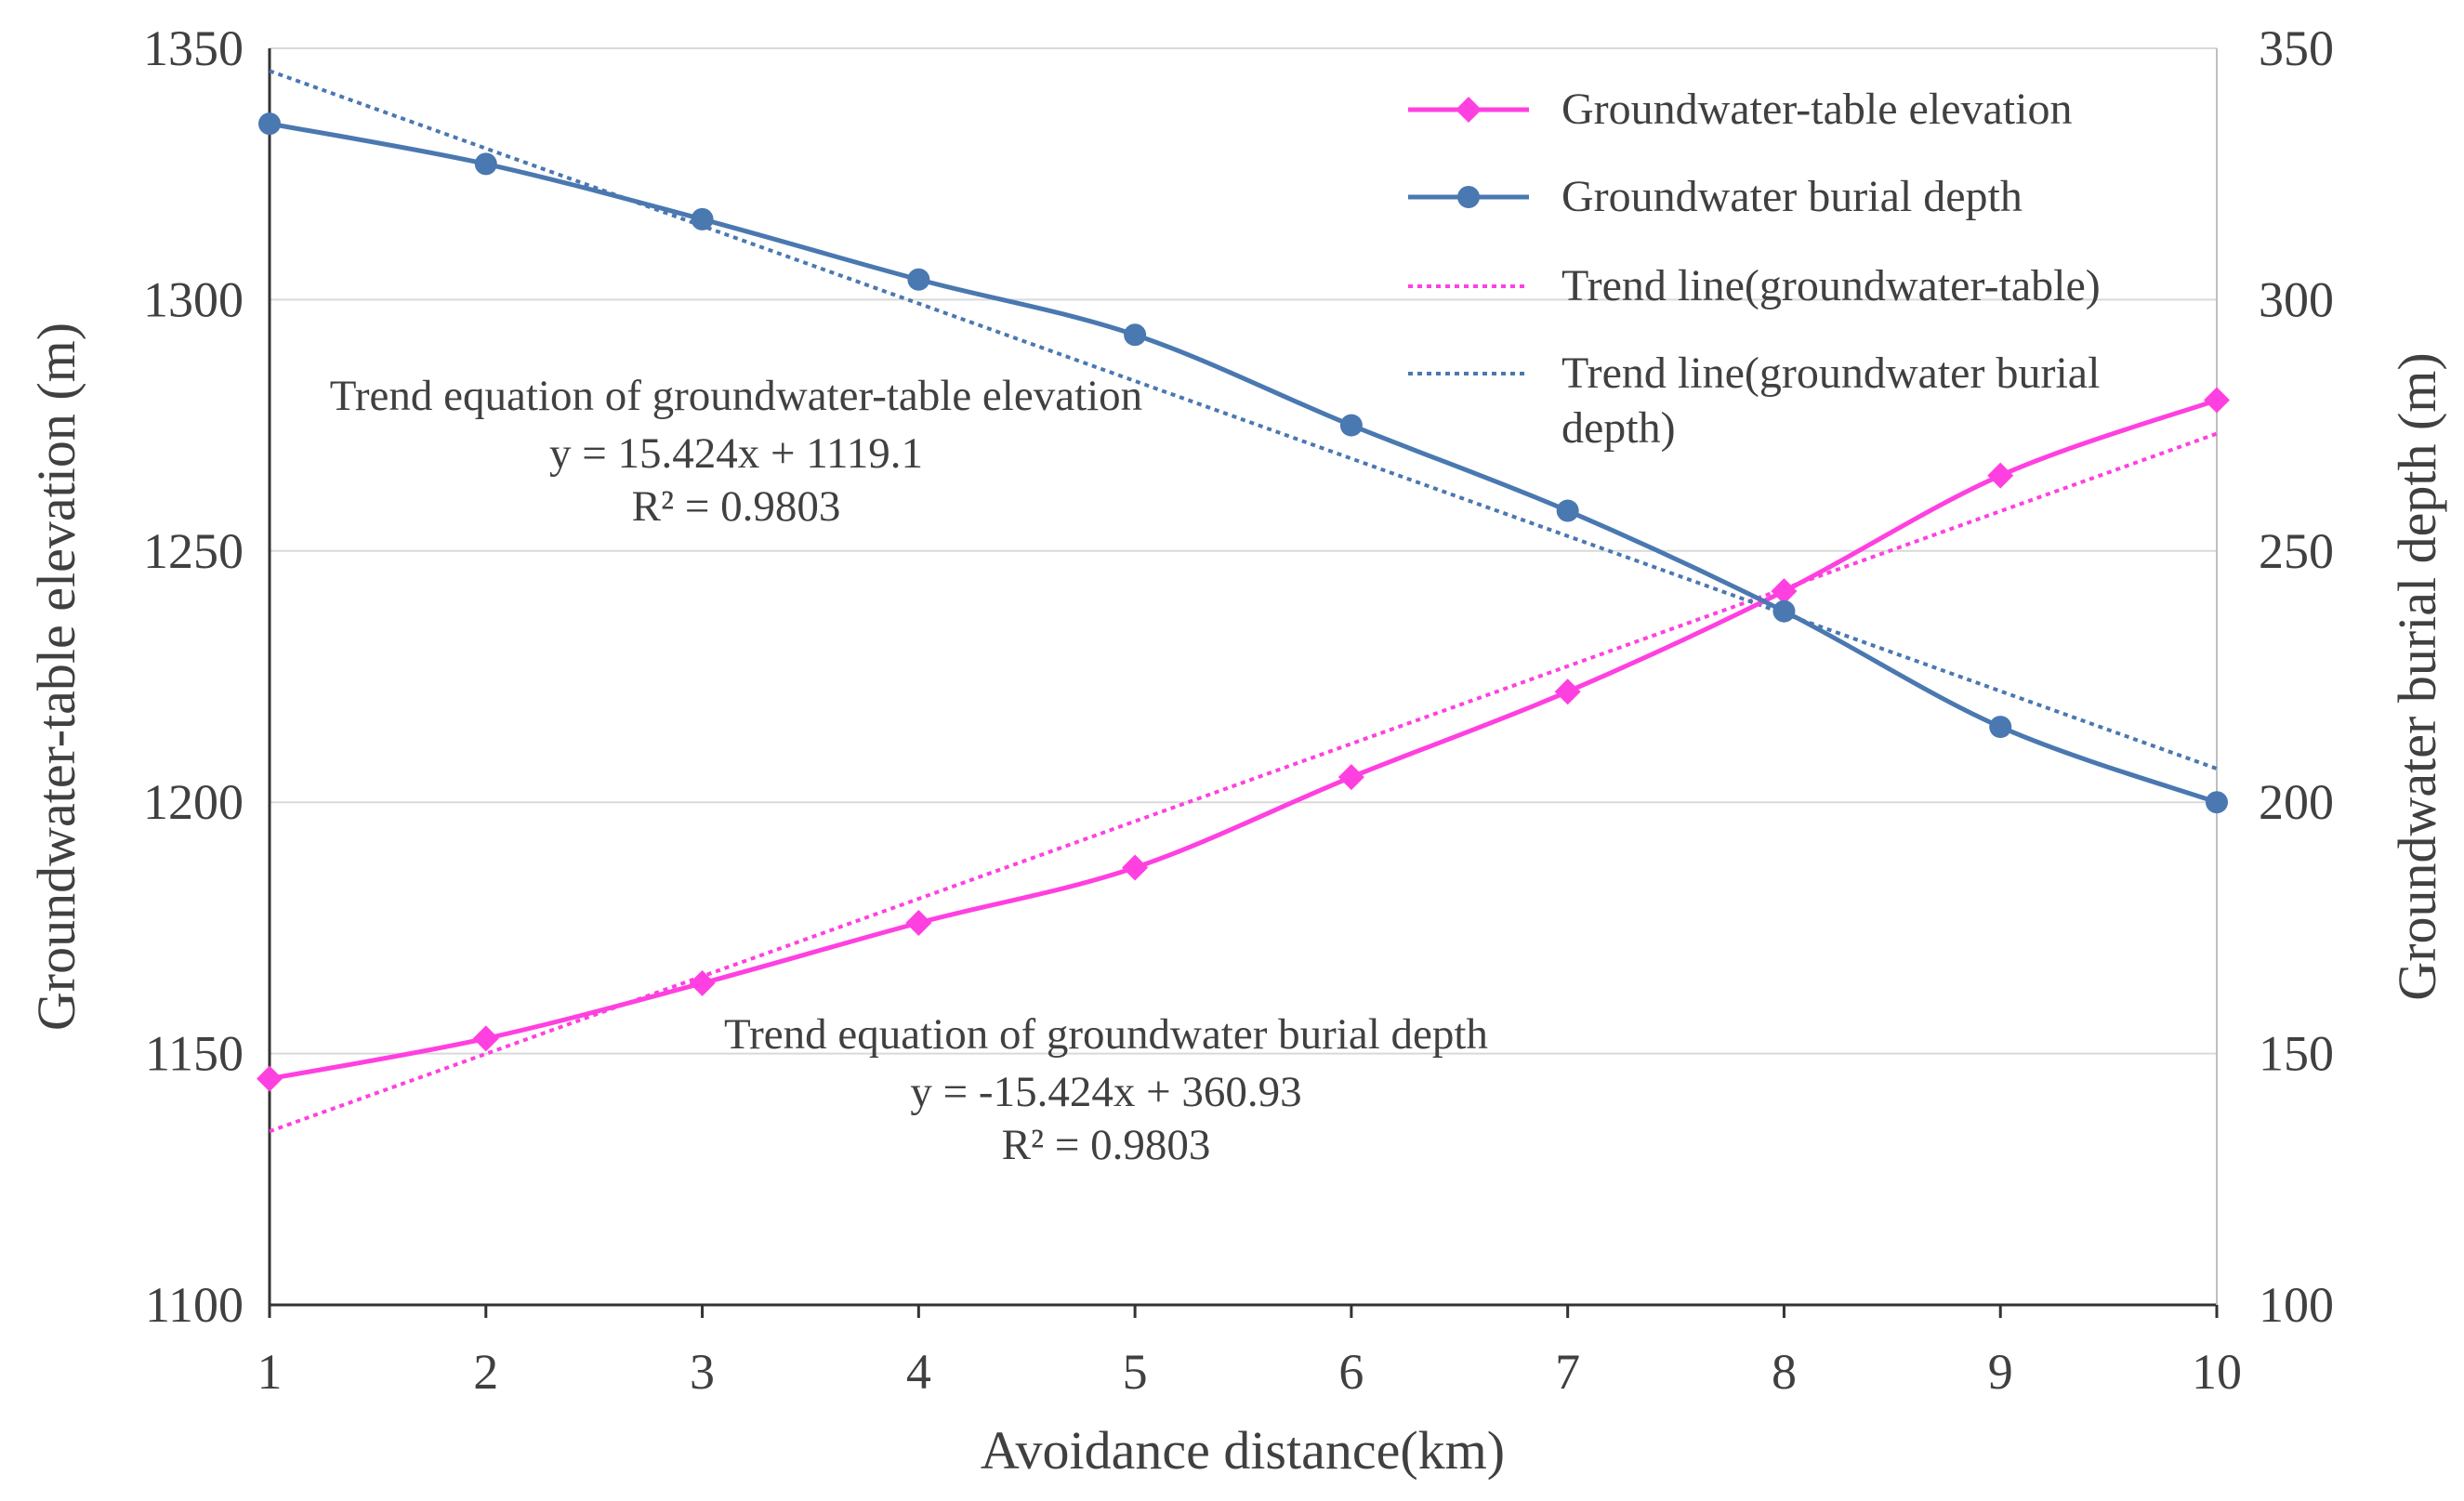  Describe the element at coordinates (703, 1372) in the screenshot. I see `x-tick-label: 3` at that location.